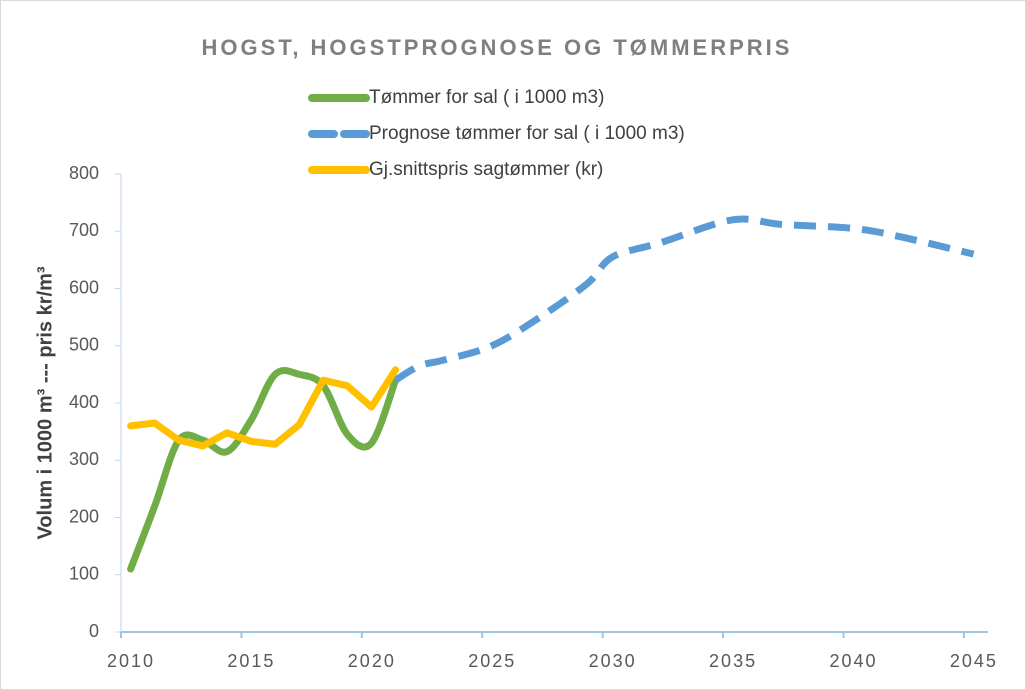 The height and width of the screenshot is (690, 1026). I want to click on y-tick-label: 0, so click(94, 631).